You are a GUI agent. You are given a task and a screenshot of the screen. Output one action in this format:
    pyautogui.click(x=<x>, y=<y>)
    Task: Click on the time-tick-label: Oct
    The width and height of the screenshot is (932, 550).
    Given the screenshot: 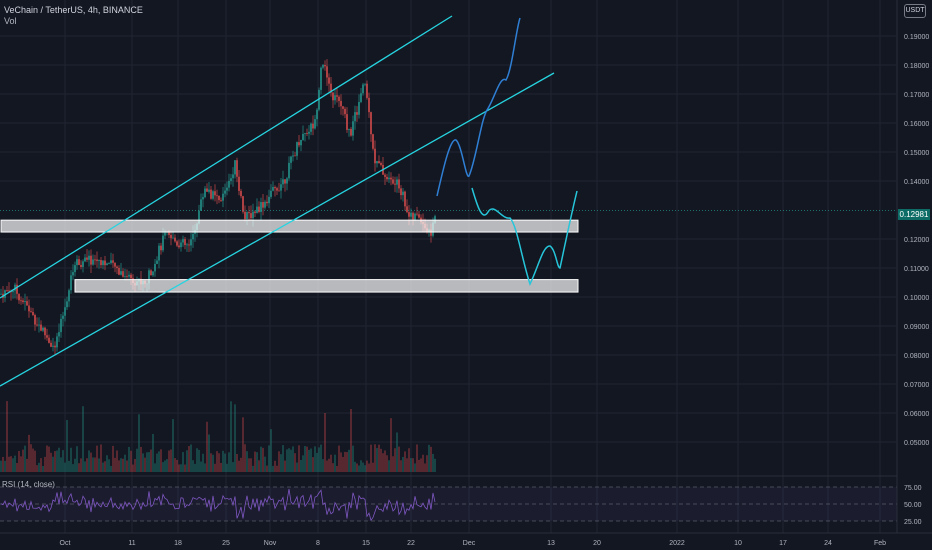 What is the action you would take?
    pyautogui.click(x=65, y=543)
    